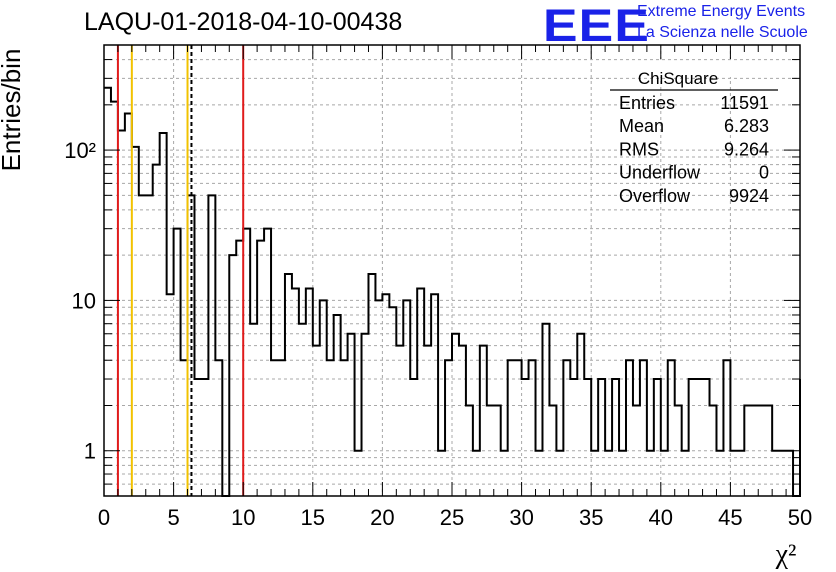 This screenshot has width=836, height=572. I want to click on x-tick-label: 50, so click(800, 517).